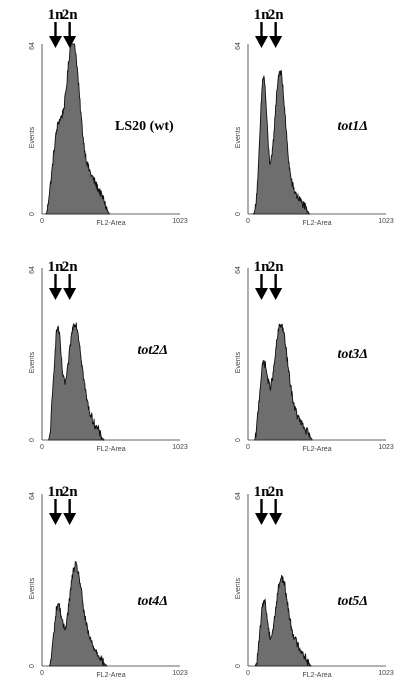  What do you see at coordinates (144, 126) in the screenshot?
I see `strain-label: LS20 (wt)` at bounding box center [144, 126].